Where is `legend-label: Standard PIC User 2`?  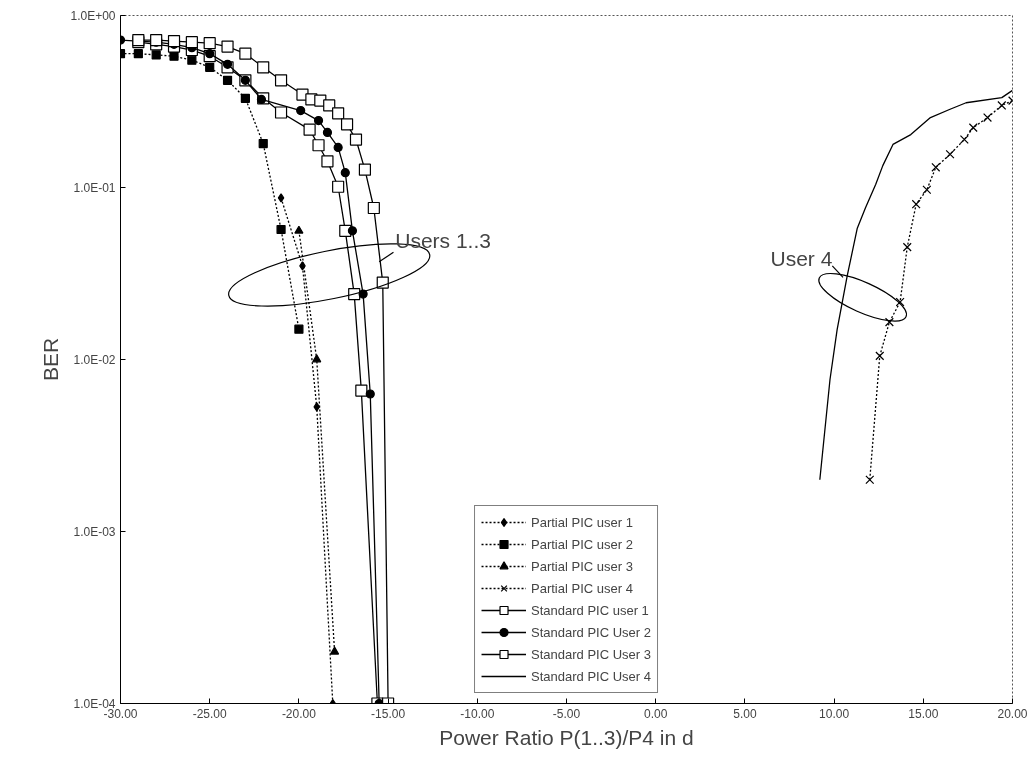
legend-label: Standard PIC User 2 is located at coordinates (591, 632).